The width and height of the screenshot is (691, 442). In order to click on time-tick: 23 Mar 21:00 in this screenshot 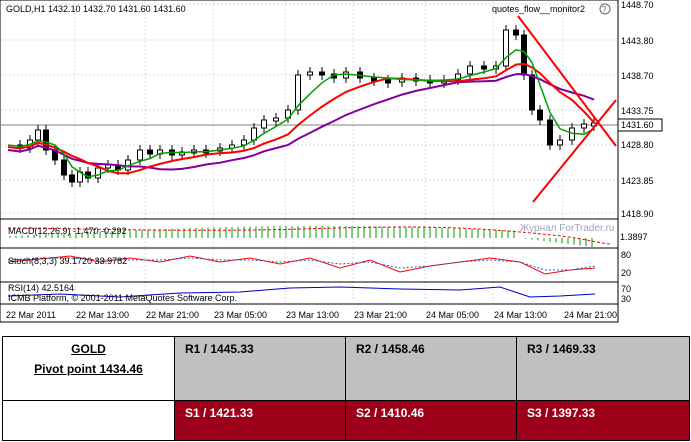, I will do `click(380, 315)`.